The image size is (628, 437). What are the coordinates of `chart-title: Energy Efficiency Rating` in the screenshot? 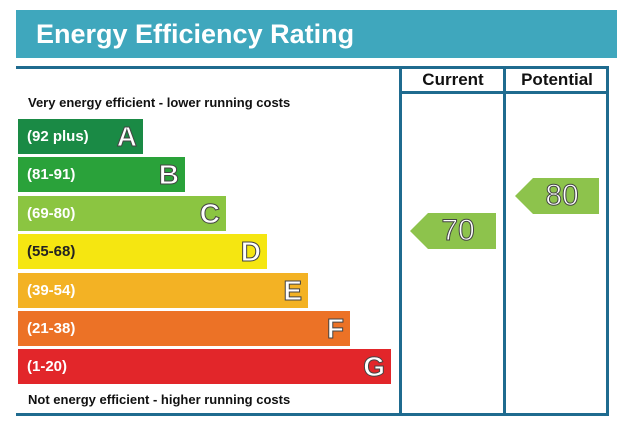 It's located at (195, 34).